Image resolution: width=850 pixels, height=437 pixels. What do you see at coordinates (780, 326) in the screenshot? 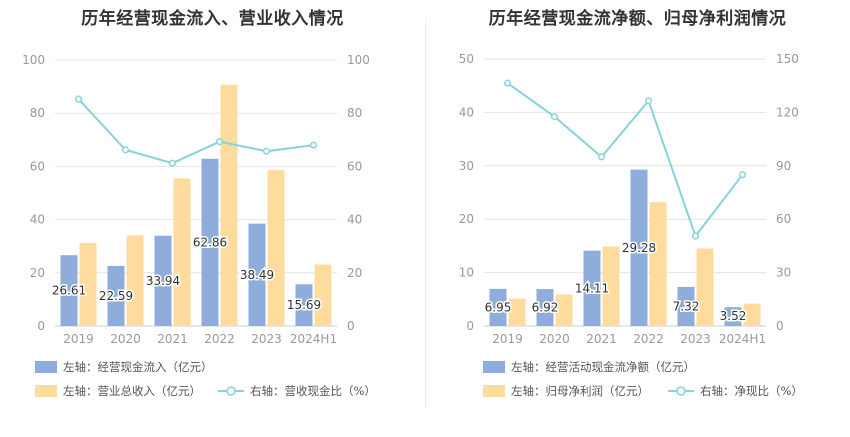
I see `right-chart-y-right-tick: 0` at bounding box center [780, 326].